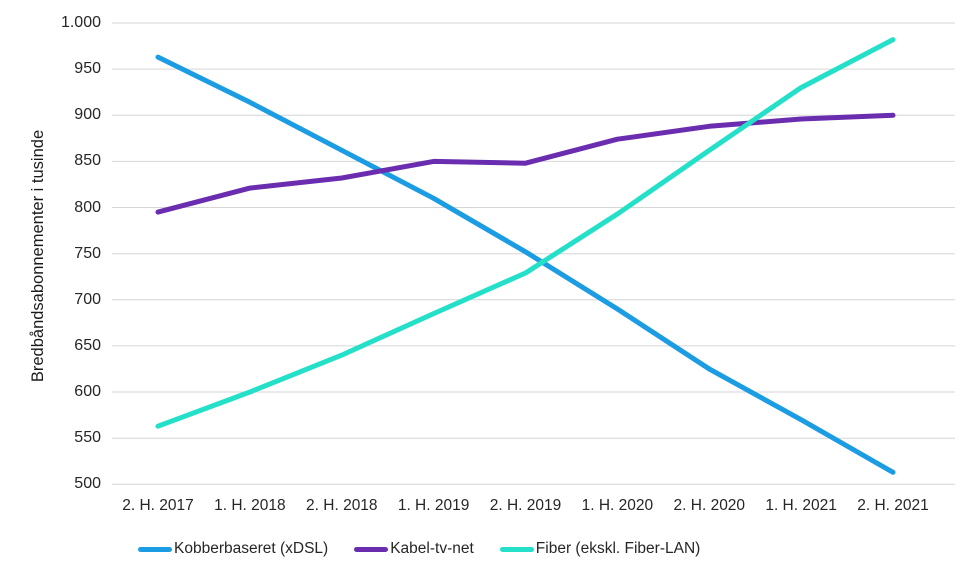 The image size is (960, 576). I want to click on x-tick-label: 2. H. 2021, so click(893, 505).